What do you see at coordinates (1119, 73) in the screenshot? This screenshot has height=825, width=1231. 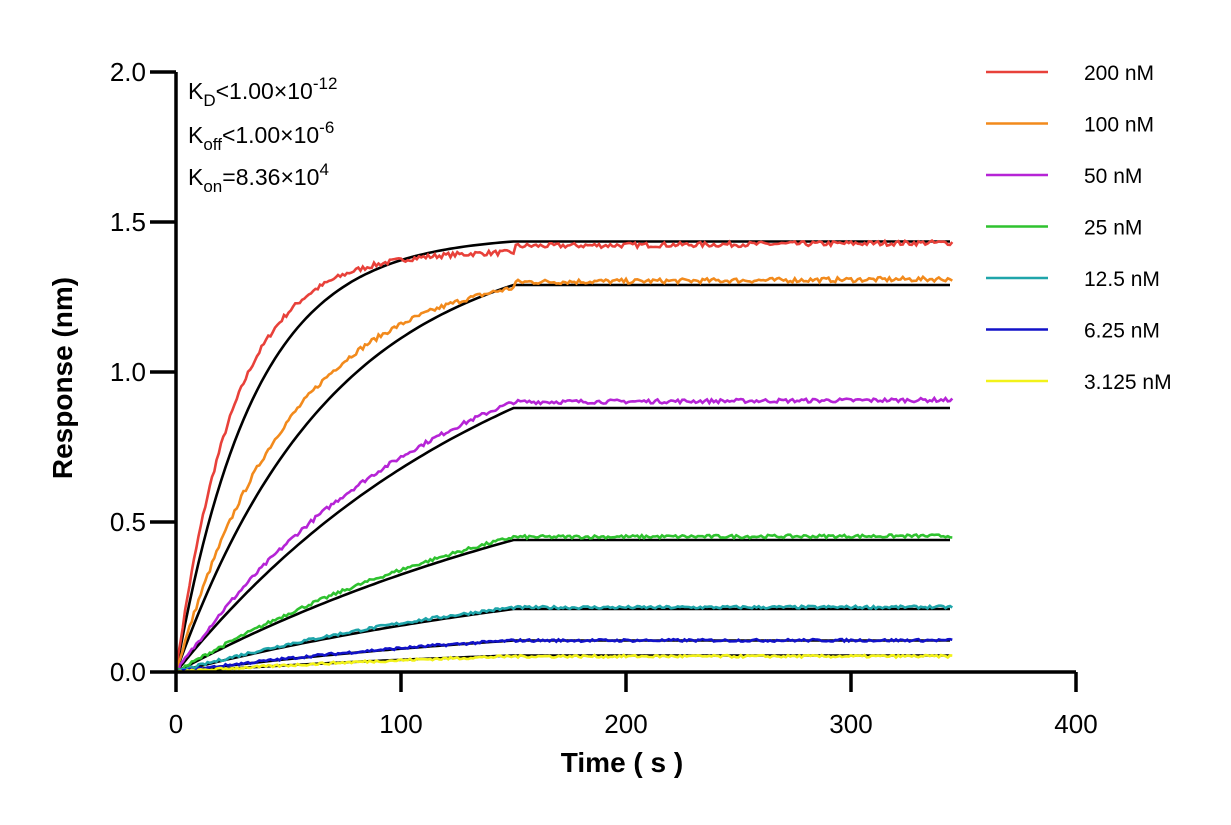 I see `legend-label: 200 nM` at bounding box center [1119, 73].